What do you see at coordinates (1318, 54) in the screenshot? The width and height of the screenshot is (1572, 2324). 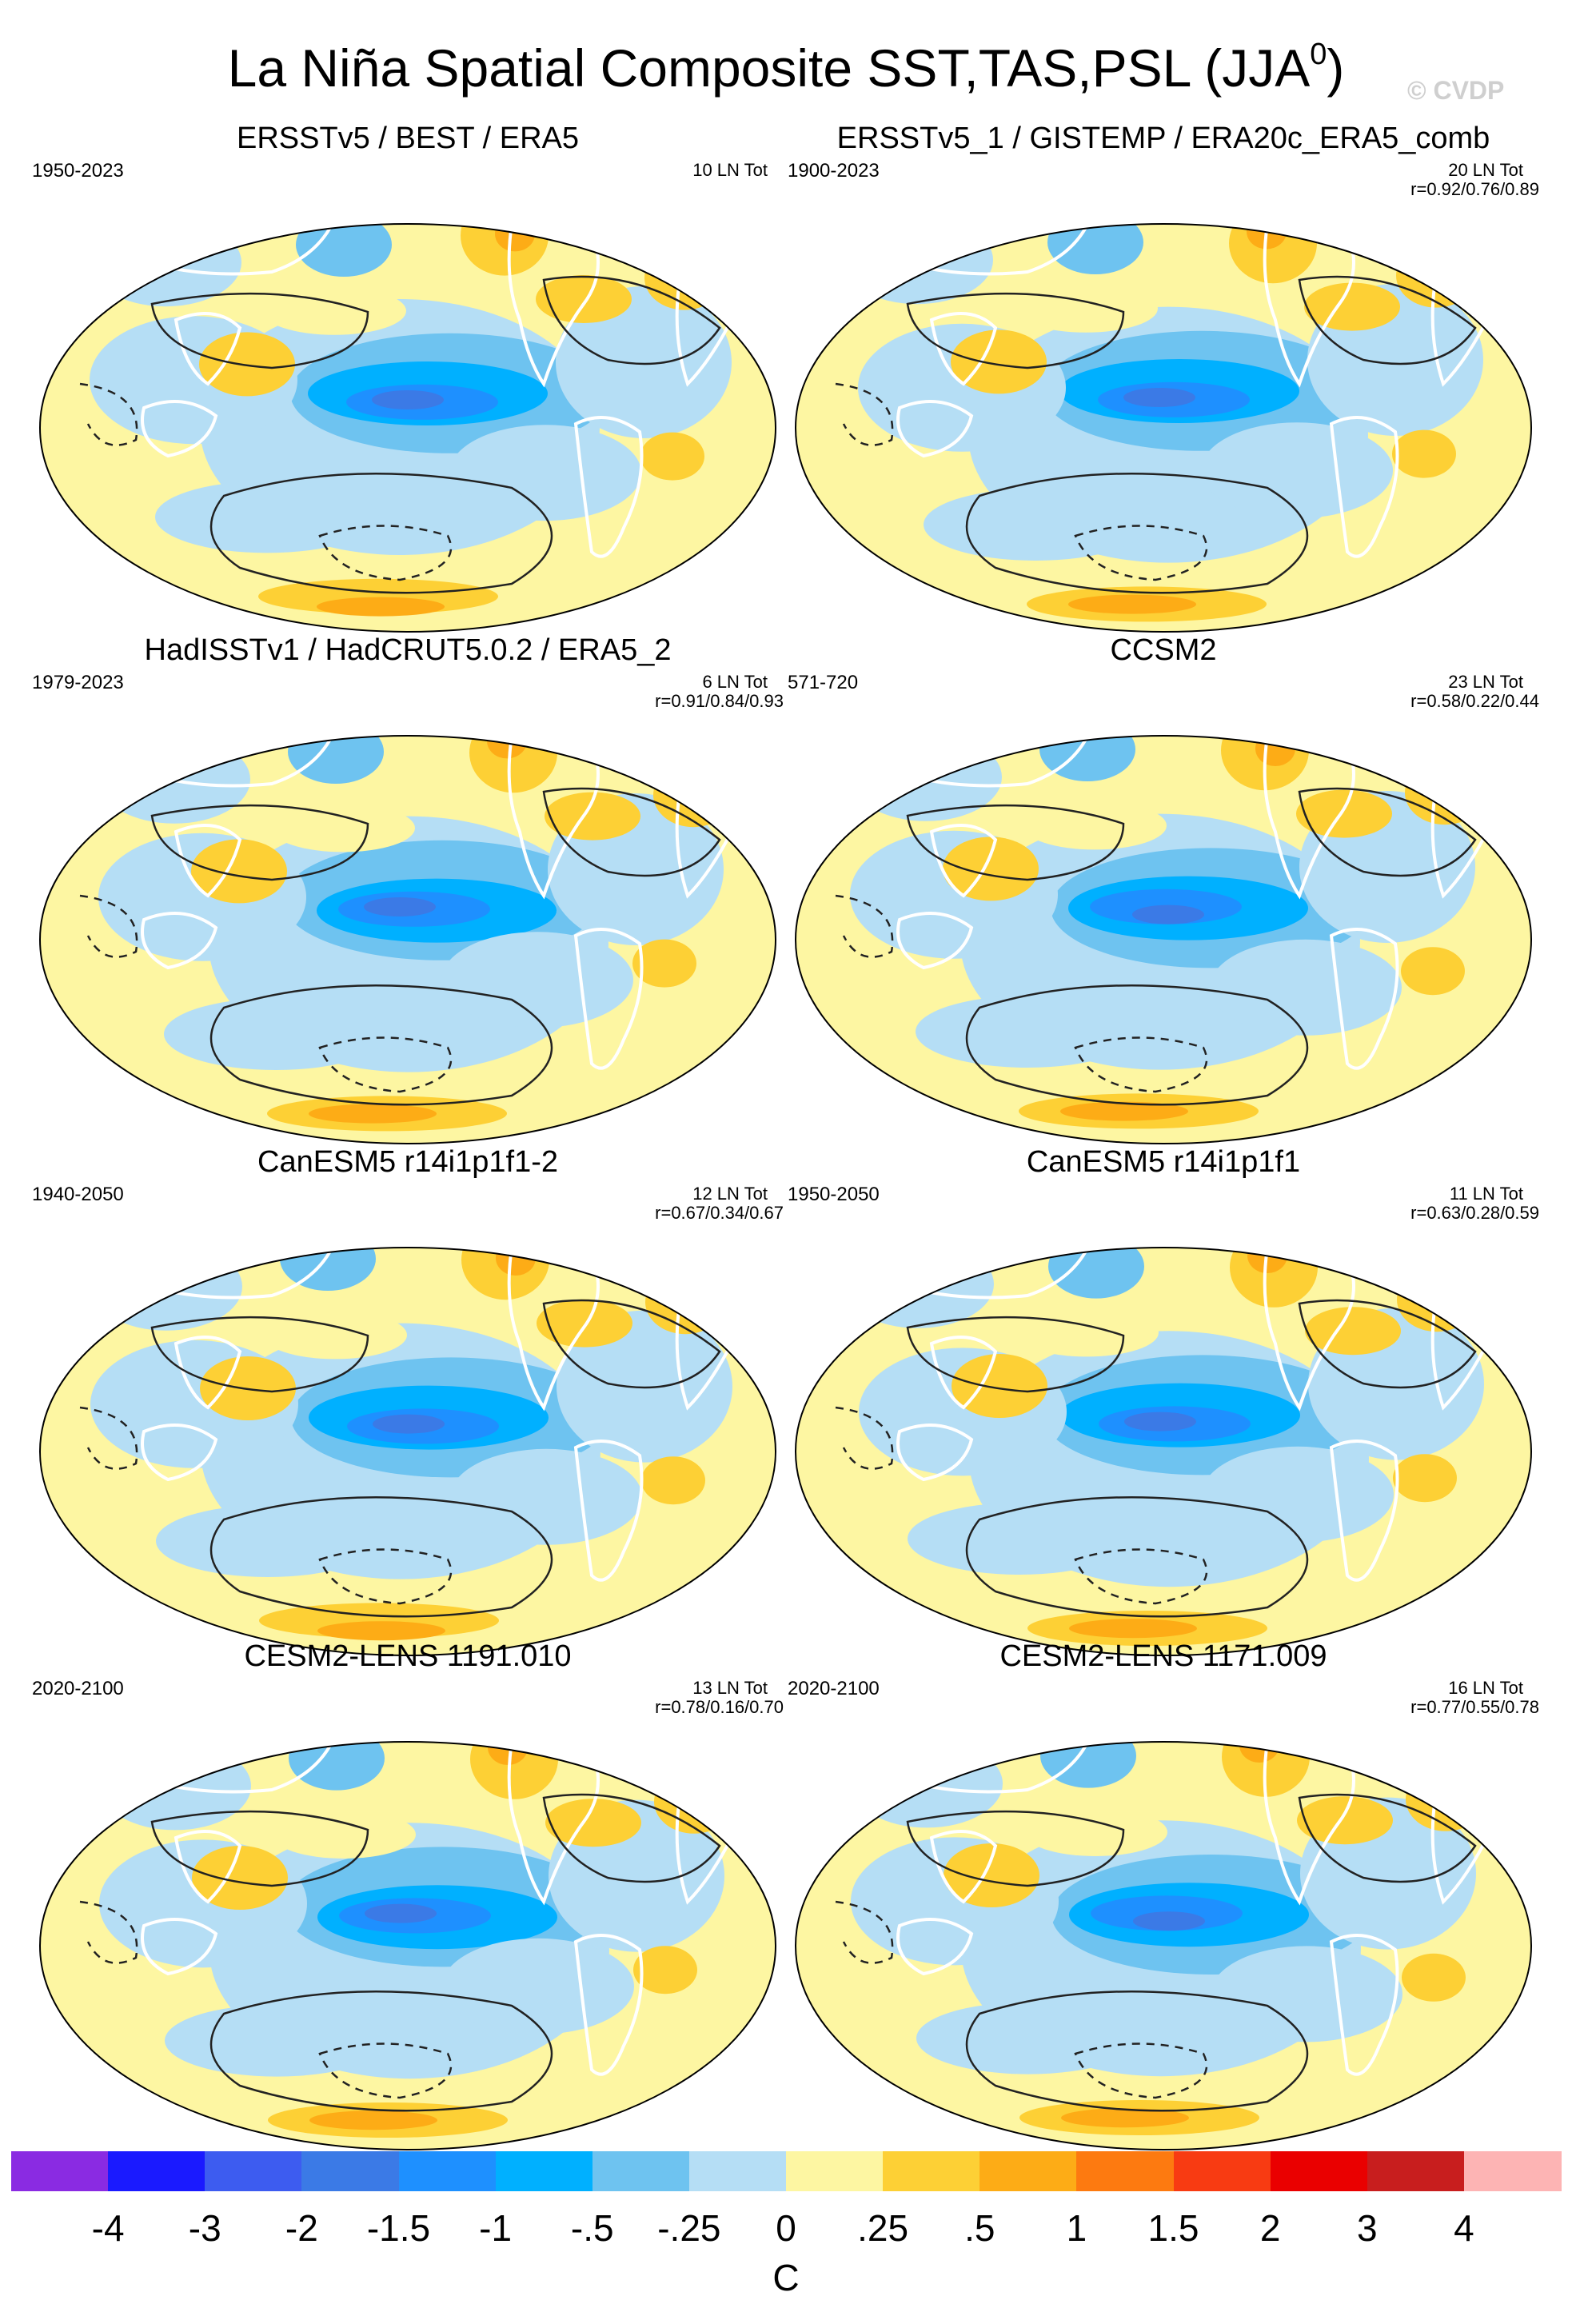 I see `figure-title-superscript: 0` at bounding box center [1318, 54].